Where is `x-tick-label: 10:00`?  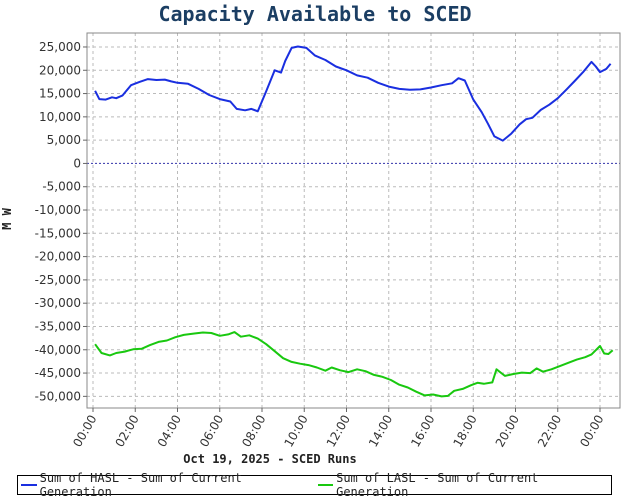 x-tick-label: 10:00 is located at coordinates (295, 431).